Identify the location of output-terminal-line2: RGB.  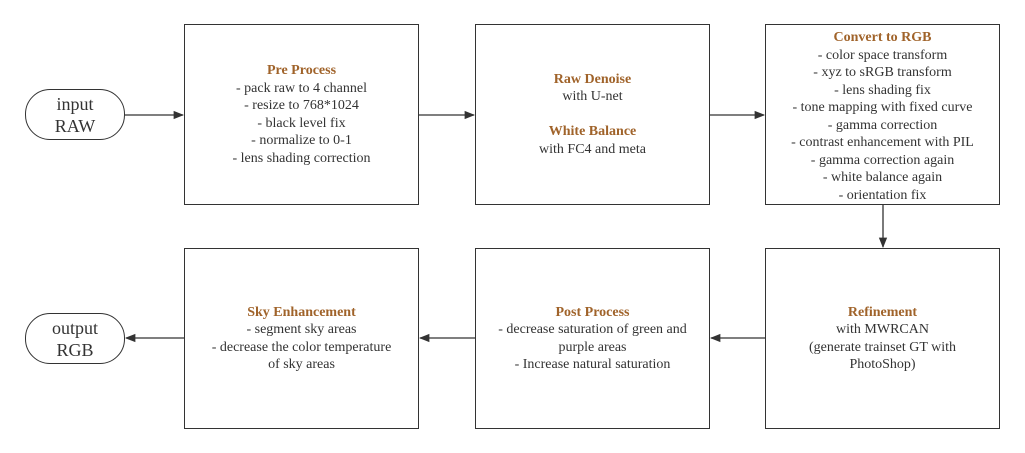
(75, 349).